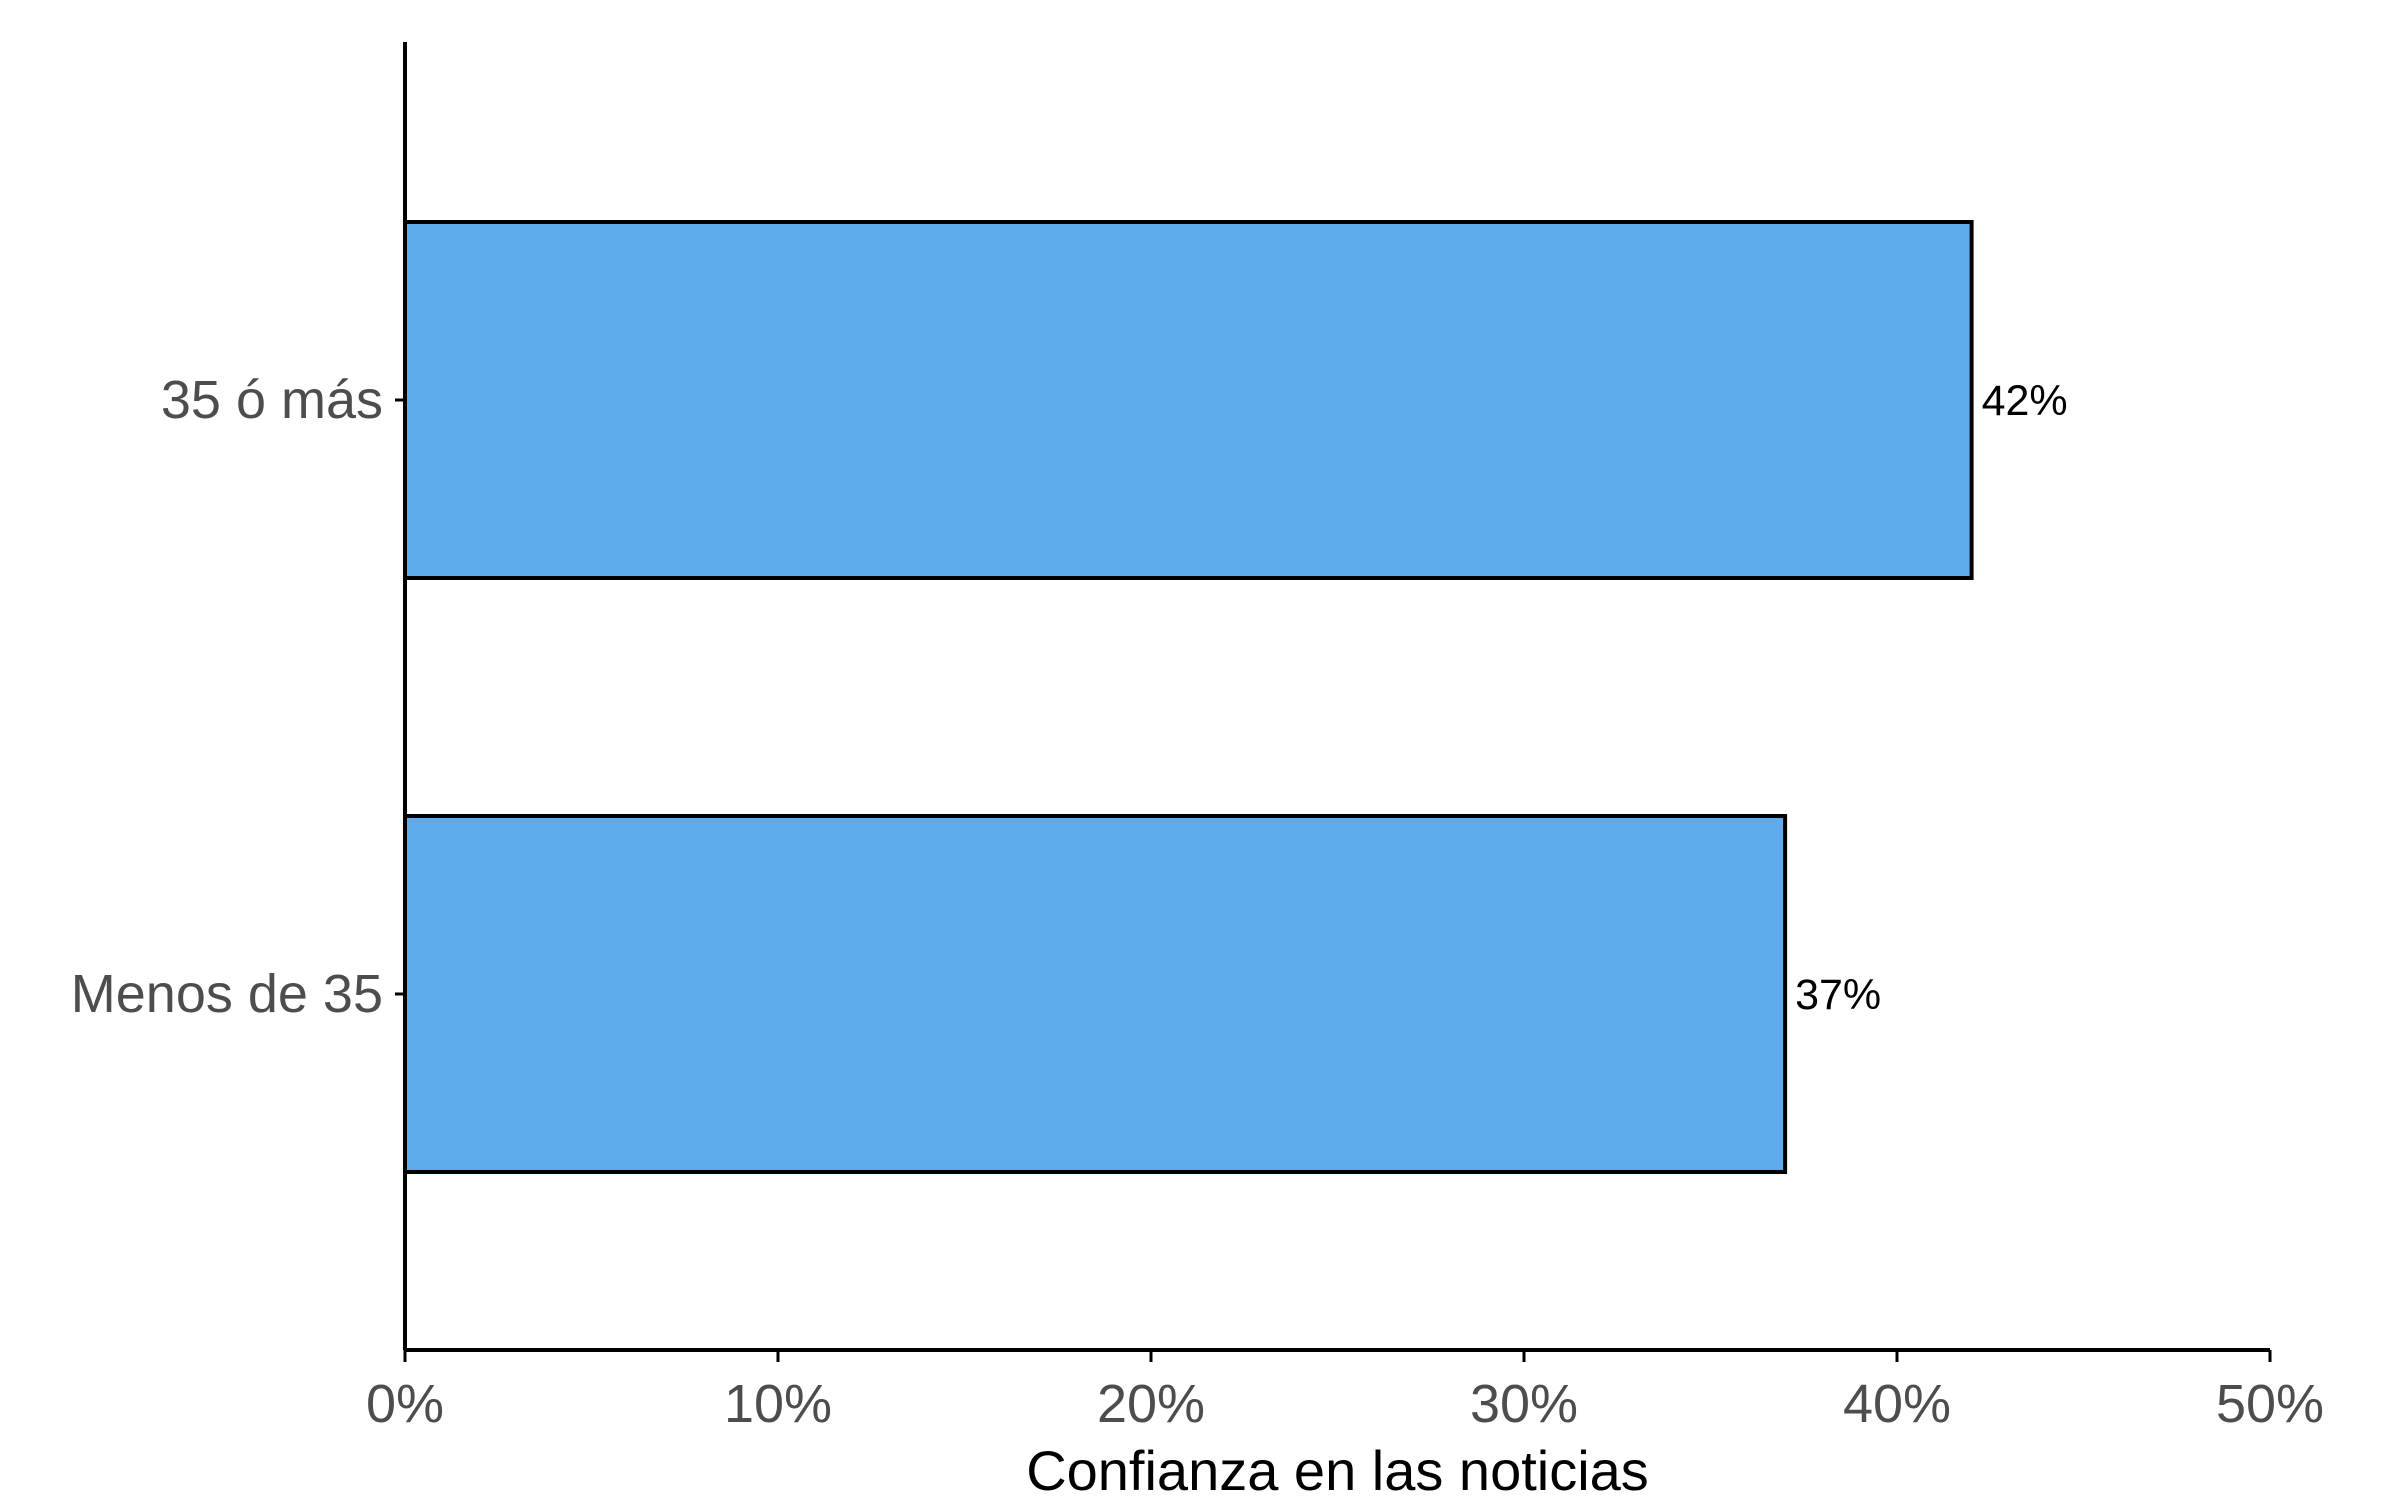 The height and width of the screenshot is (1500, 2400). What do you see at coordinates (227, 994) in the screenshot?
I see `category-label-1: Menos de 35` at bounding box center [227, 994].